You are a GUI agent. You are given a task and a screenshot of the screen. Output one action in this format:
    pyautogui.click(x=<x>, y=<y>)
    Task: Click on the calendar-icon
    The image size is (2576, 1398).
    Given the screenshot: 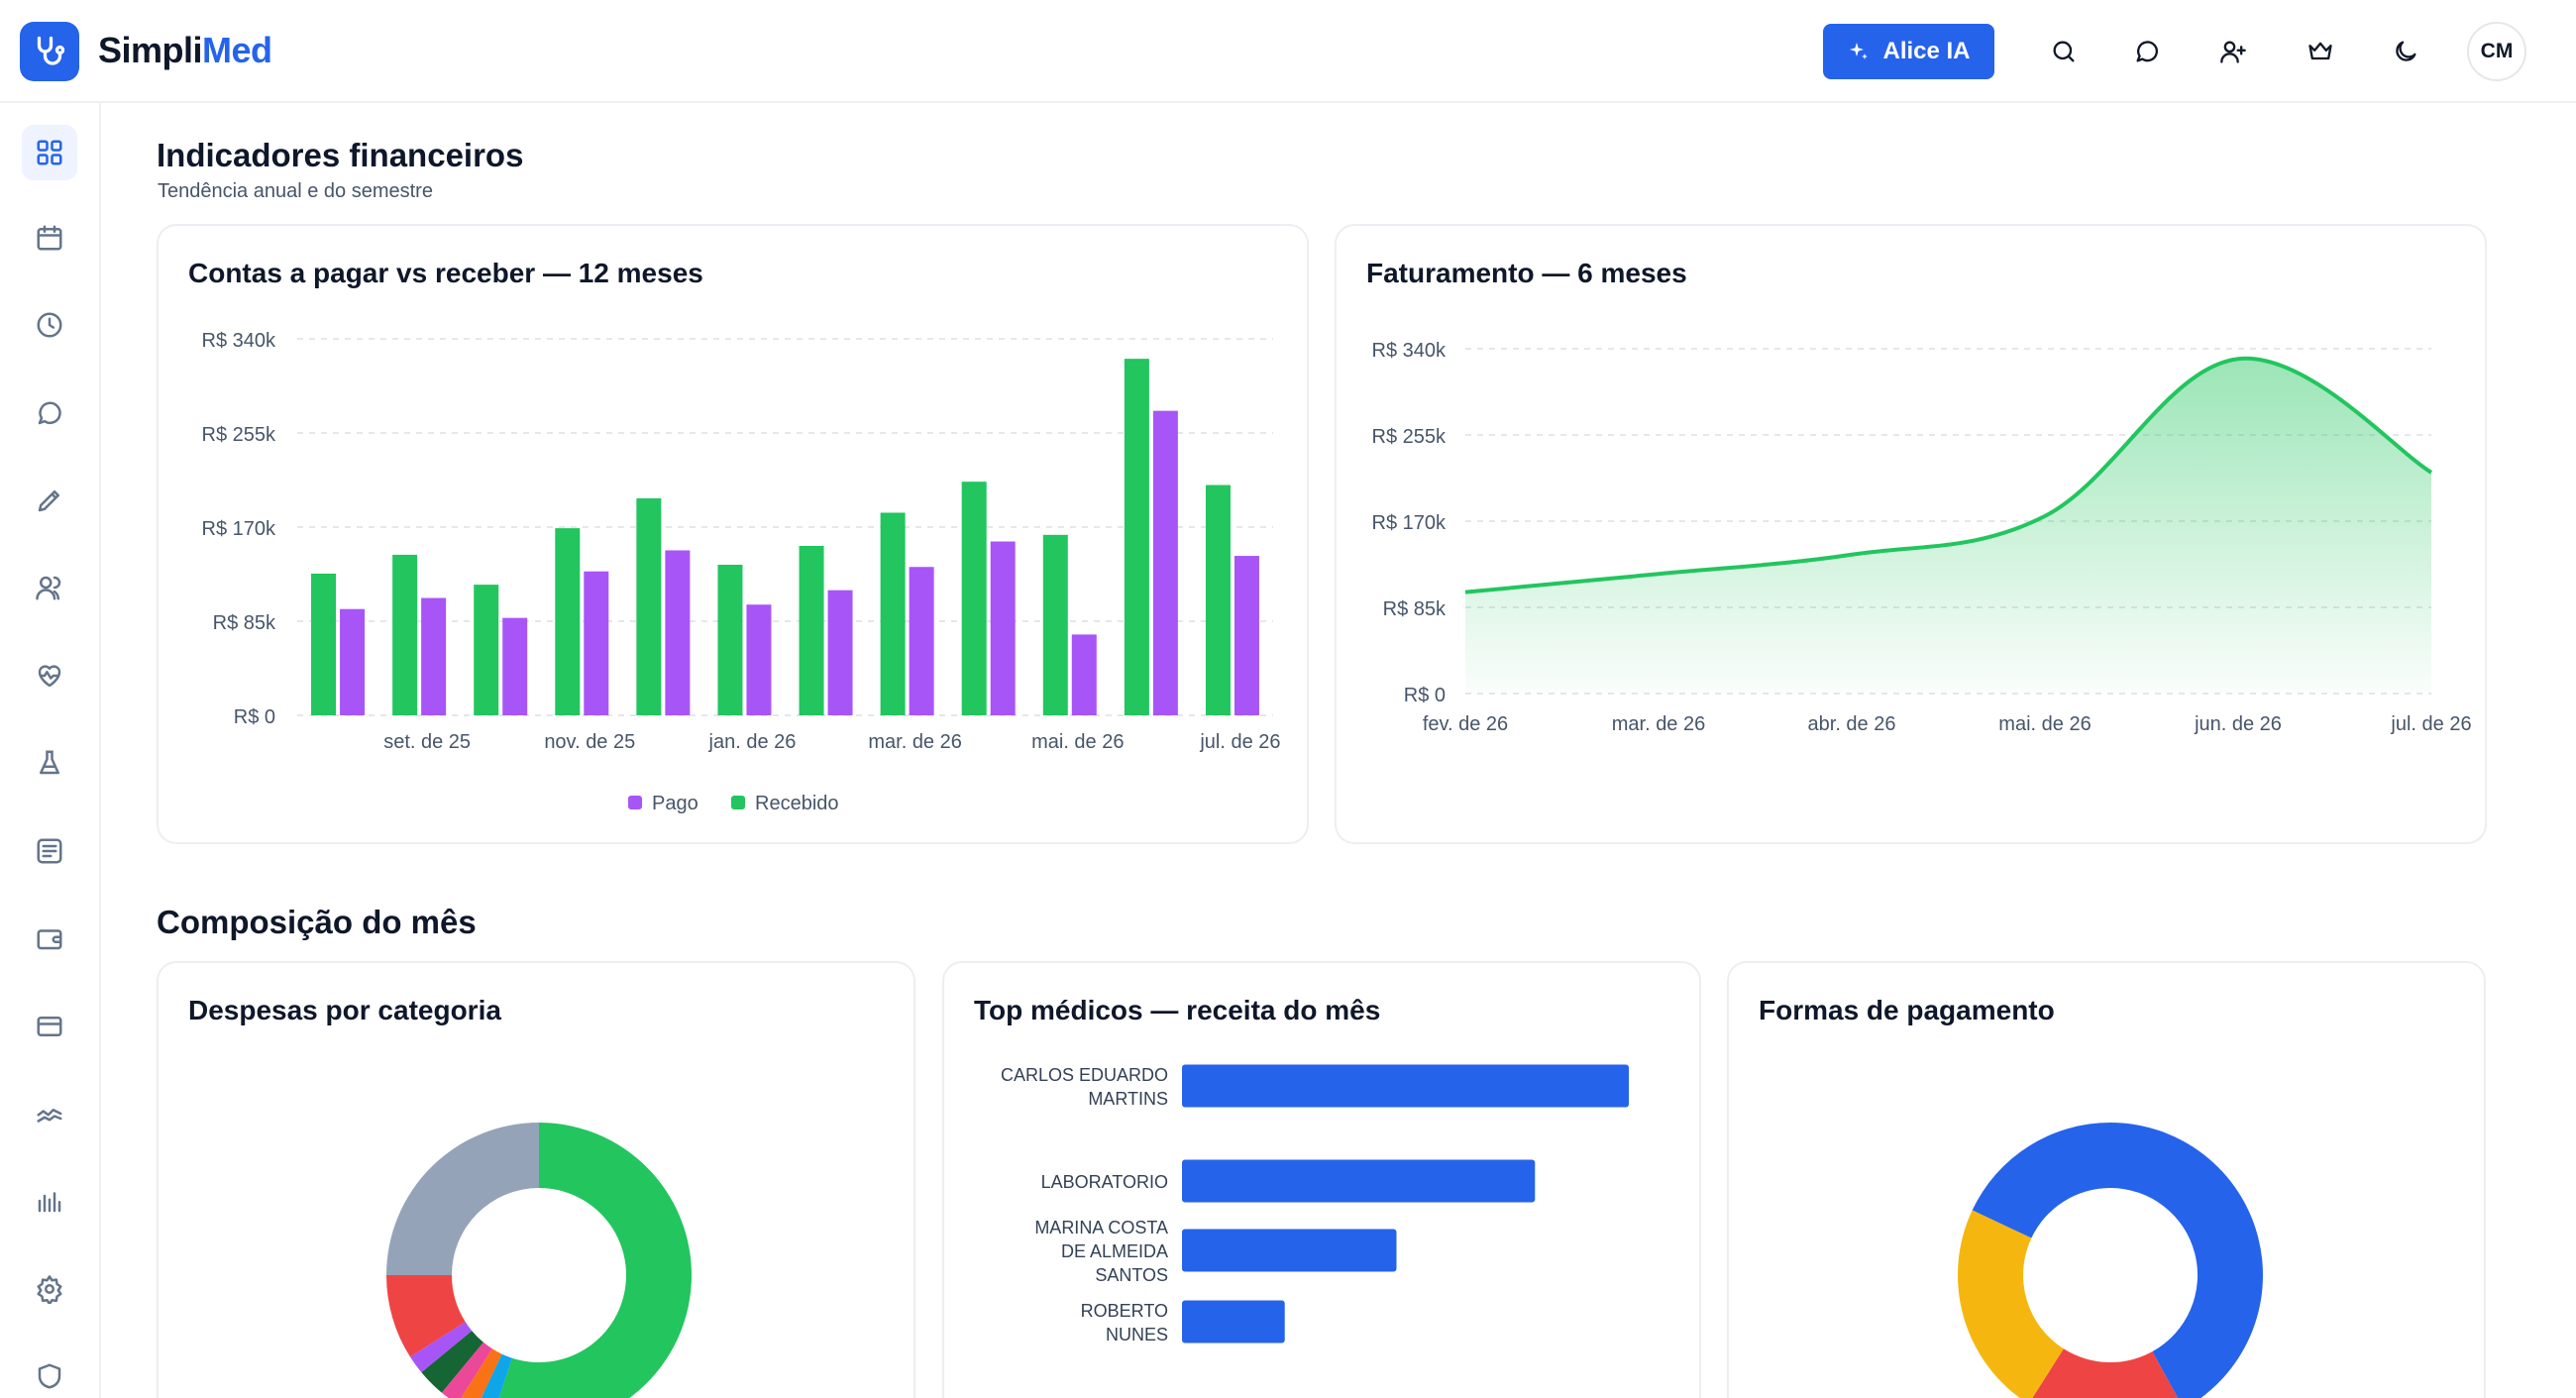 What is the action you would take?
    pyautogui.click(x=49, y=238)
    